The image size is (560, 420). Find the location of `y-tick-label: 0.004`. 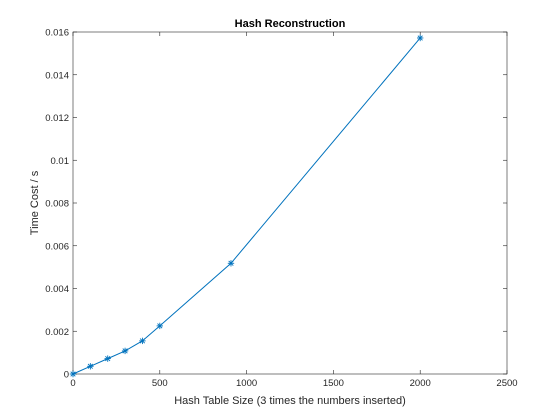

y-tick-label: 0.004 is located at coordinates (57, 289).